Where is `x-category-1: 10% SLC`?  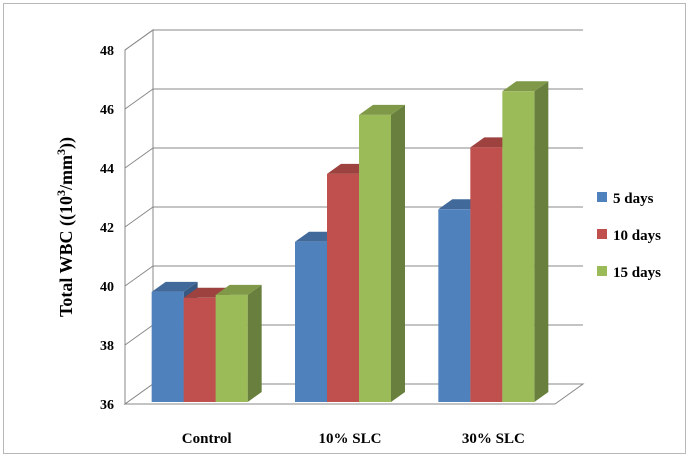 x-category-1: 10% SLC is located at coordinates (350, 439).